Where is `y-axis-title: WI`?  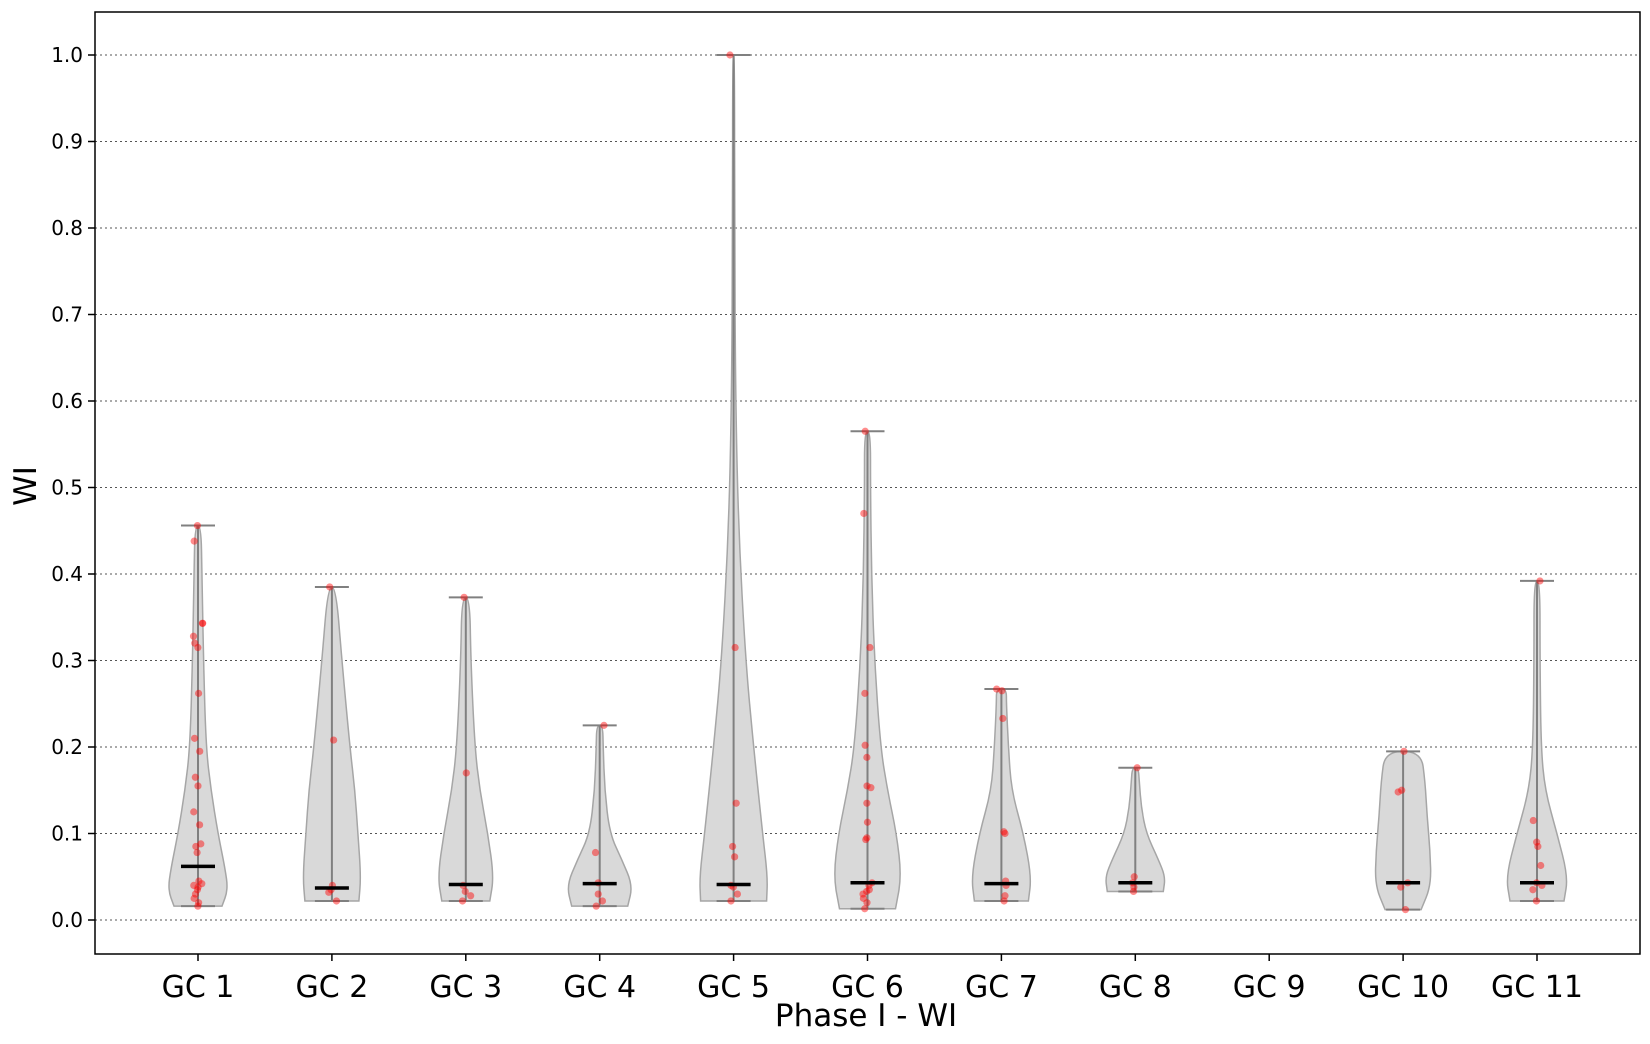 y-axis-title: WI is located at coordinates (26, 486).